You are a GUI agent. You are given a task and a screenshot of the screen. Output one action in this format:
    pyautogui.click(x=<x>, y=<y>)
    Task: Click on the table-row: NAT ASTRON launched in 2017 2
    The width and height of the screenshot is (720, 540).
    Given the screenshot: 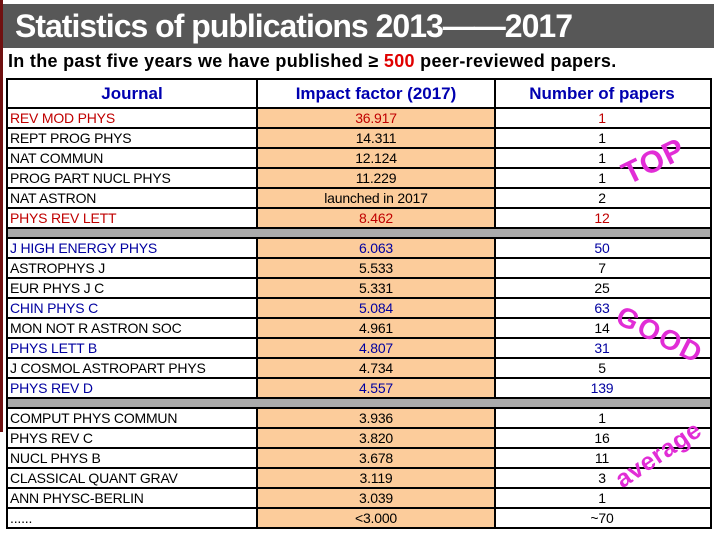 What is the action you would take?
    pyautogui.click(x=359, y=199)
    